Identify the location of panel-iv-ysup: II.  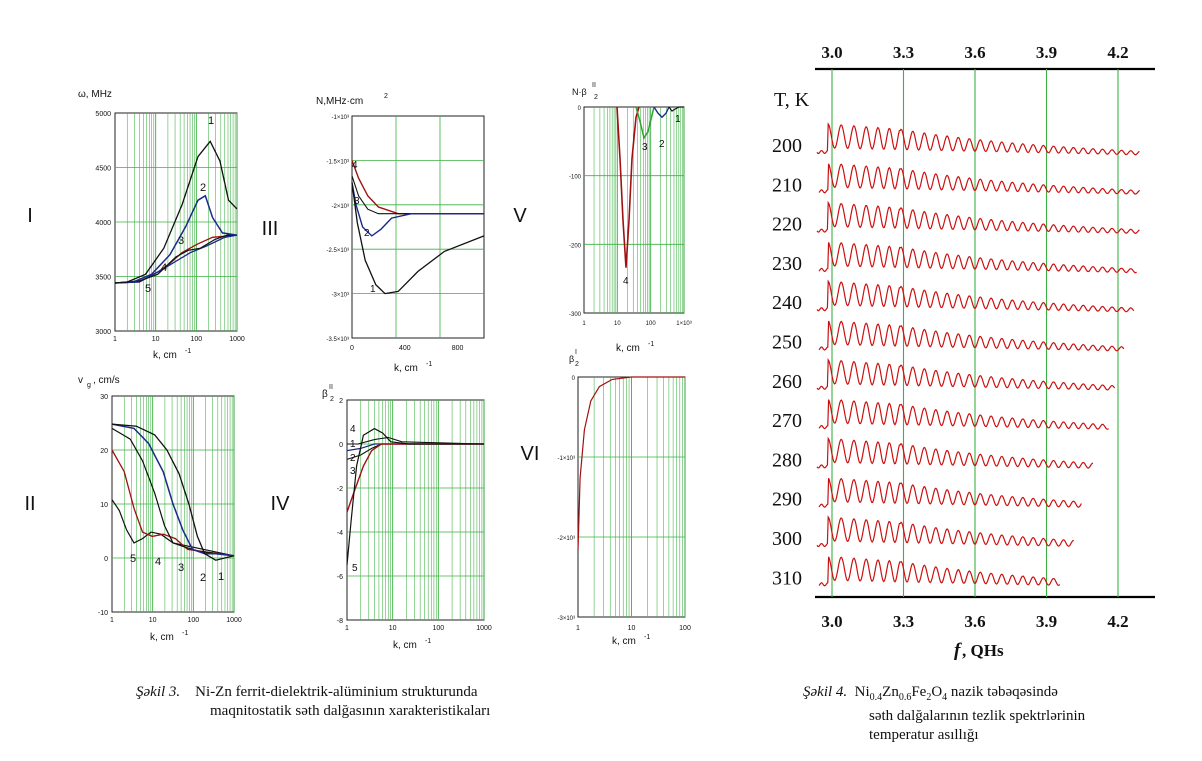
(331, 387).